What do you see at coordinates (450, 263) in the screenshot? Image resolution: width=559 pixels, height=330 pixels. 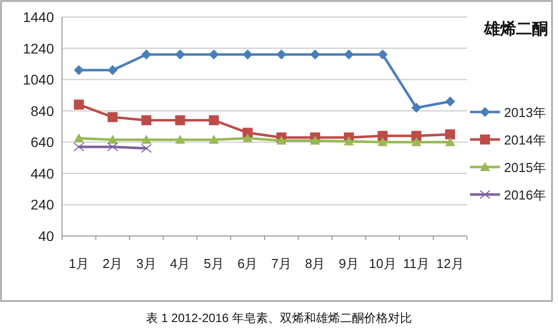 I see `x-tick-label: 12月` at bounding box center [450, 263].